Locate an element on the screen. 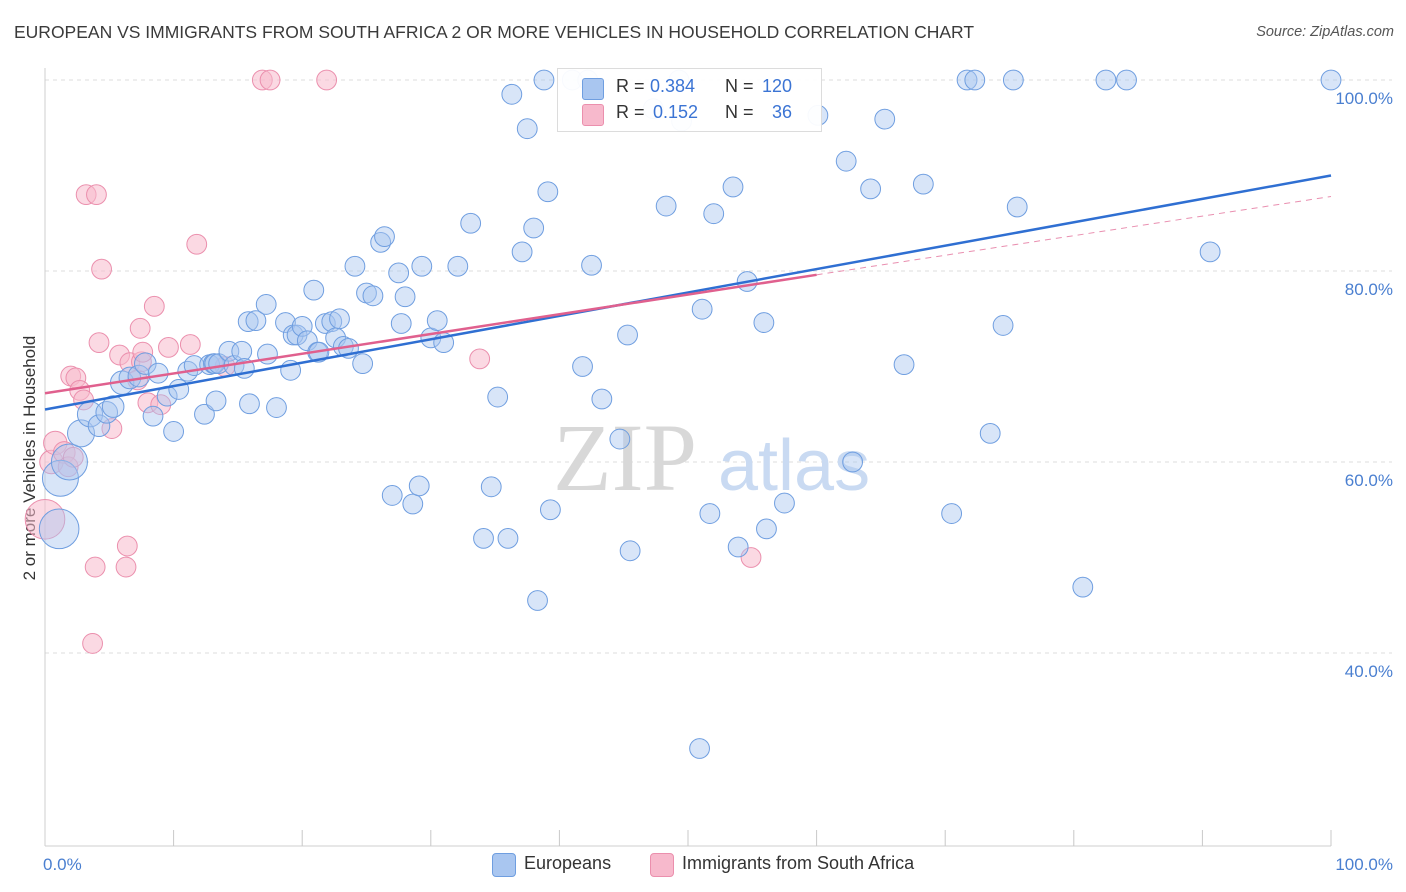  watermark-atlas: atlas is located at coordinates (794, 466).